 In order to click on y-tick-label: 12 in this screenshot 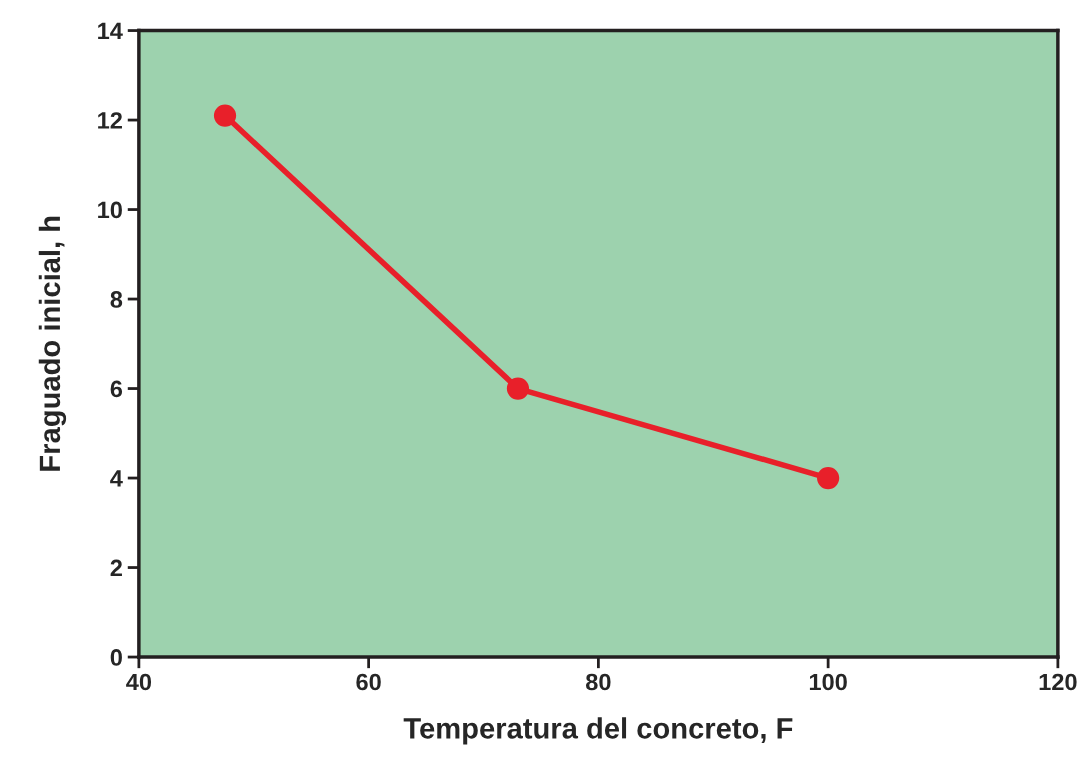, I will do `click(110, 120)`.